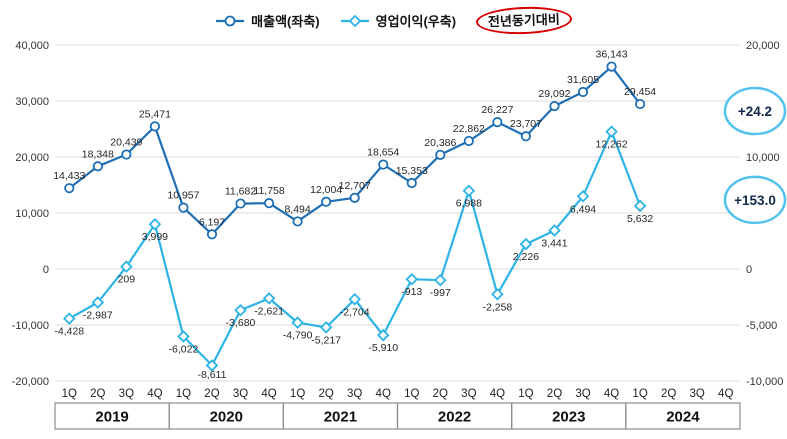 The image size is (787, 439). What do you see at coordinates (583, 209) in the screenshot?
I see `svg-text: 6,494` at bounding box center [583, 209].